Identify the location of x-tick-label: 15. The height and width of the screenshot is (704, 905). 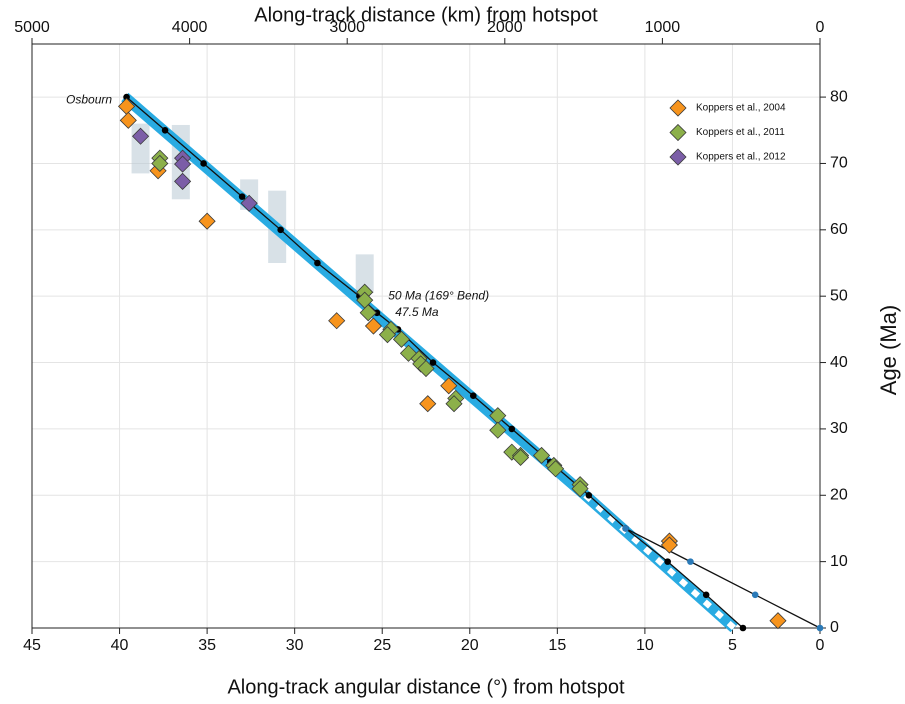
(557, 645).